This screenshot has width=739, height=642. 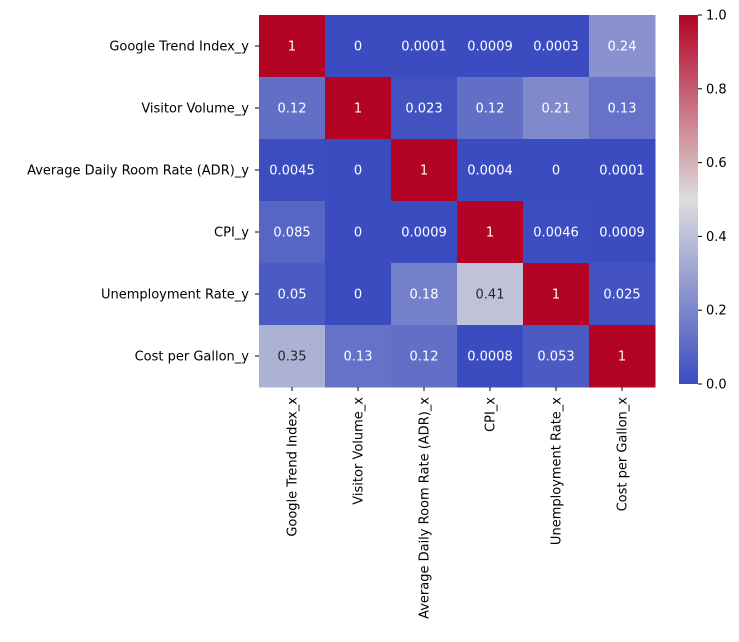 I want to click on cell-value-label: 0.18, so click(x=424, y=295).